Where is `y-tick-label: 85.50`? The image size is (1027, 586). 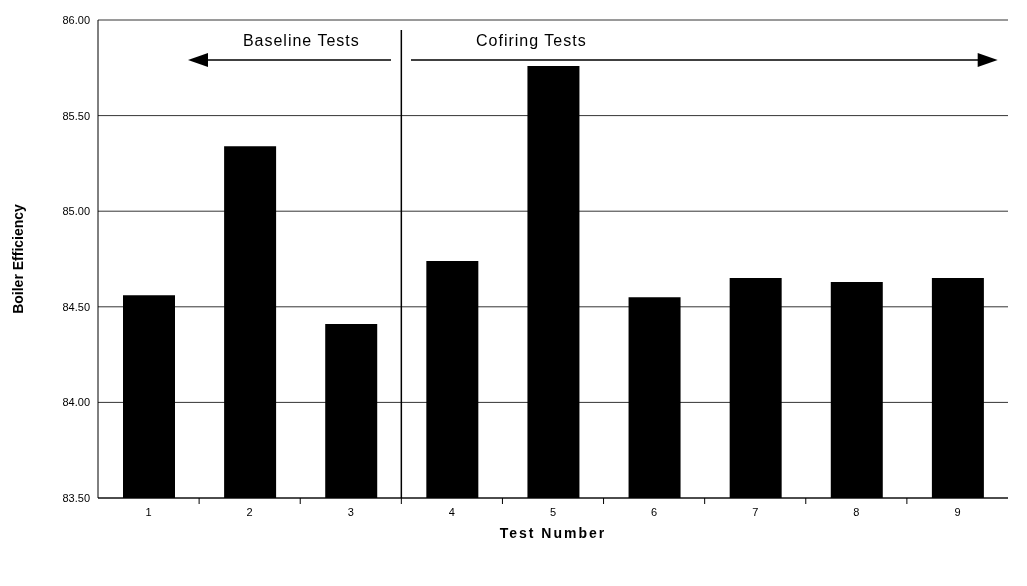
y-tick-label: 85.50 is located at coordinates (76, 115).